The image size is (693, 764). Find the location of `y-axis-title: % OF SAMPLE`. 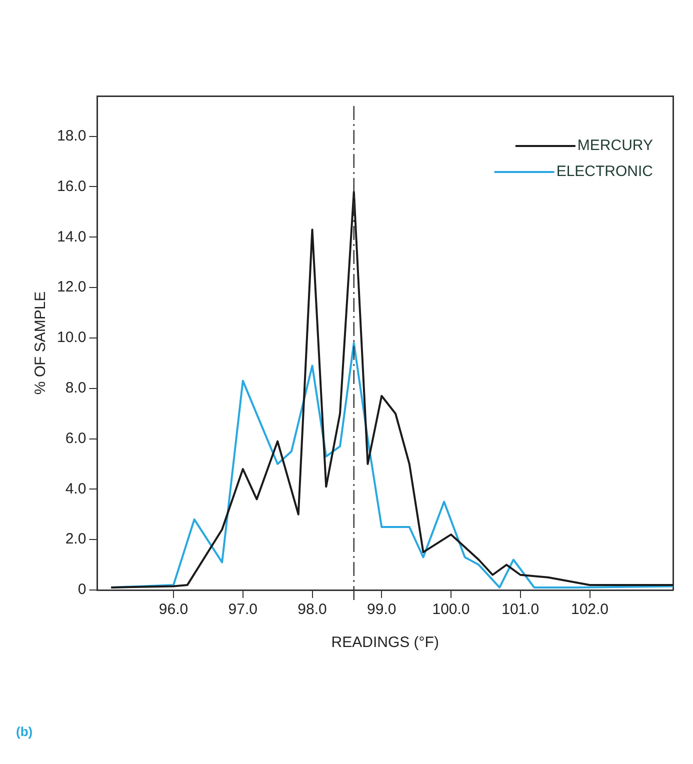

y-axis-title: % OF SAMPLE is located at coordinates (41, 343).